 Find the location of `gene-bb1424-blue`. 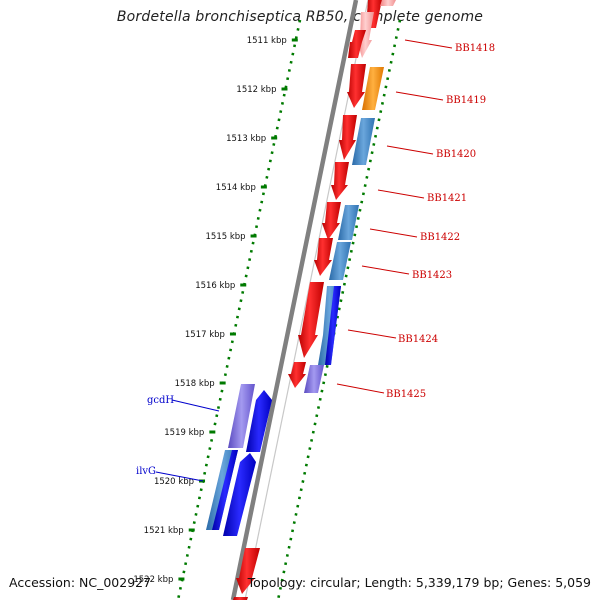

gene-bb1424-blue is located at coordinates (329, 325).